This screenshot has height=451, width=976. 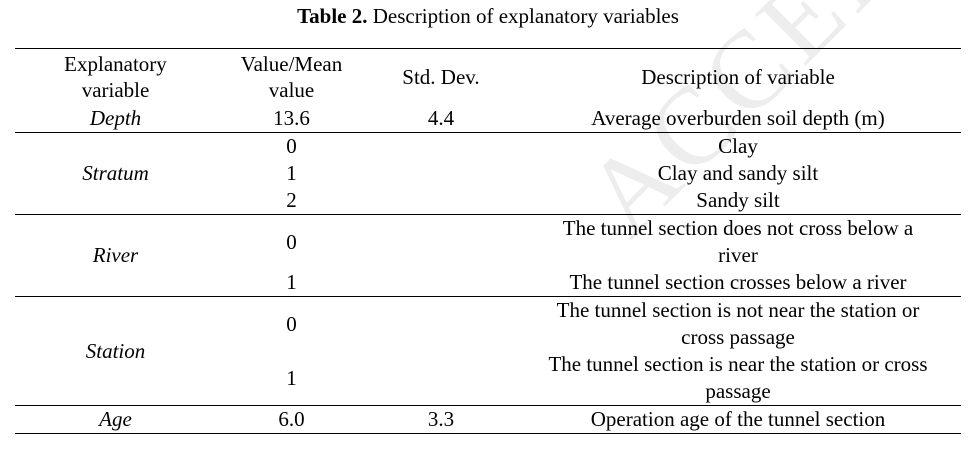 I want to click on desc-stratum-0: Clay, so click(x=738, y=146).